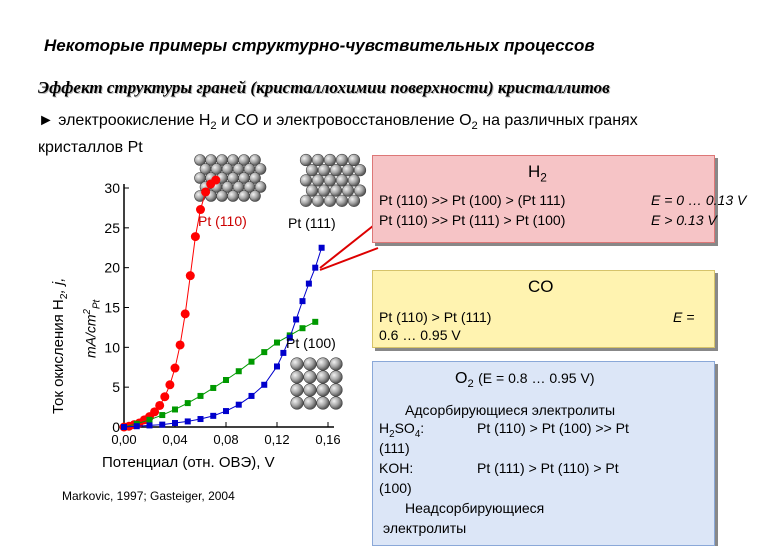 The width and height of the screenshot is (780, 546). What do you see at coordinates (148, 496) in the screenshot?
I see `citation: Markovic, 1997; Gasteiger, 2004` at bounding box center [148, 496].